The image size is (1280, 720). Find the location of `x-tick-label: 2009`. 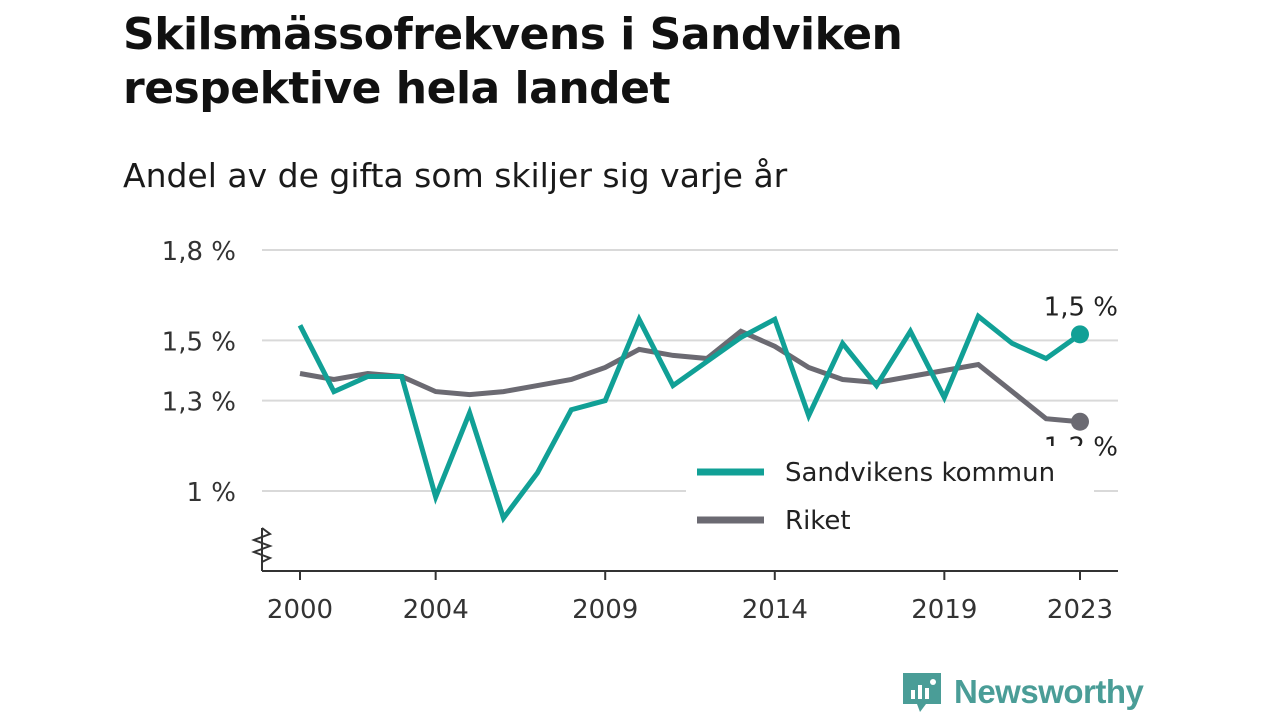

x-tick-label: 2009 is located at coordinates (605, 610).